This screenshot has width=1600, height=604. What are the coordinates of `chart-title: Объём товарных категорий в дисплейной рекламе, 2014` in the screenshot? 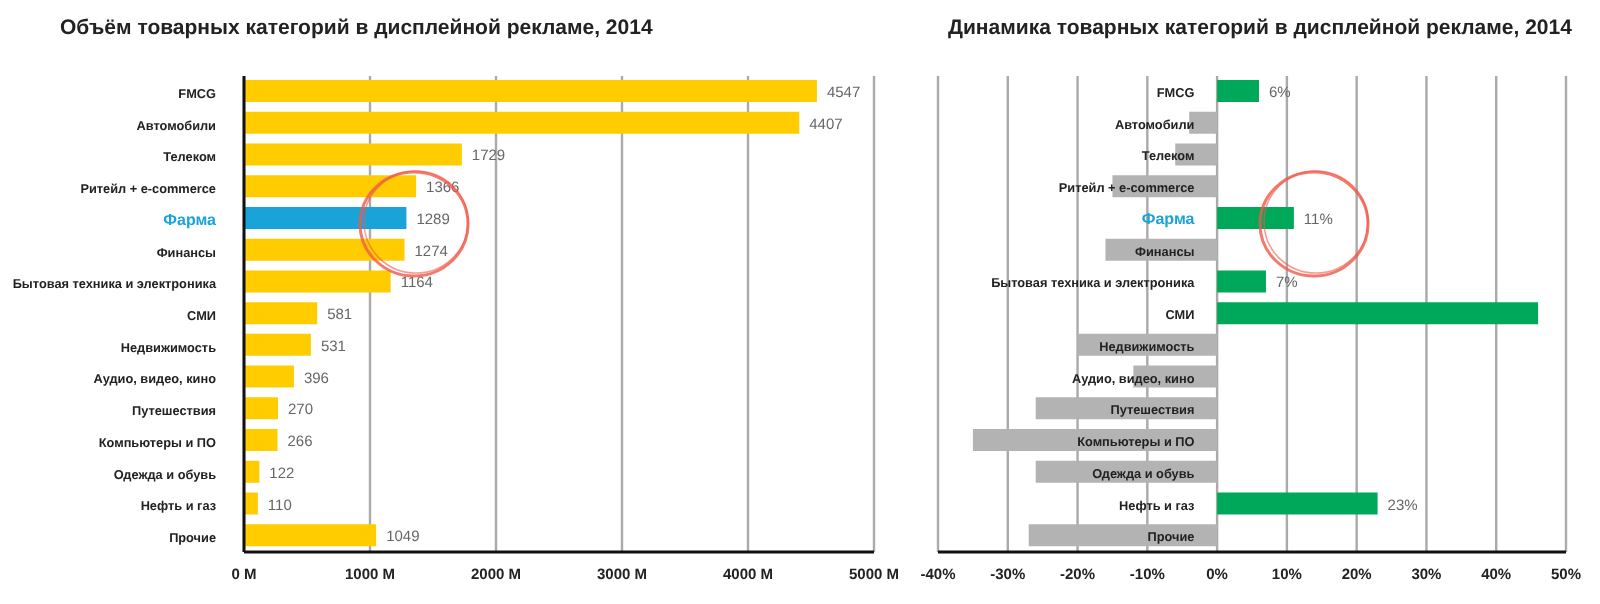 It's located at (356, 28).